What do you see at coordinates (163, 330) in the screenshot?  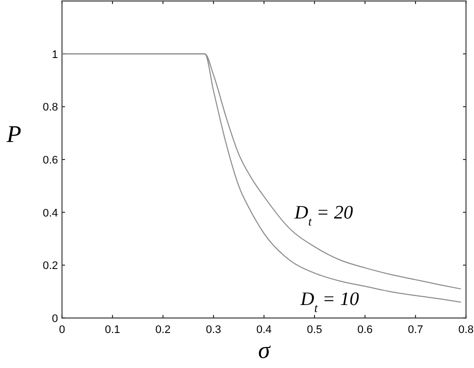 I see `x-tick-label: 0.2` at bounding box center [163, 330].